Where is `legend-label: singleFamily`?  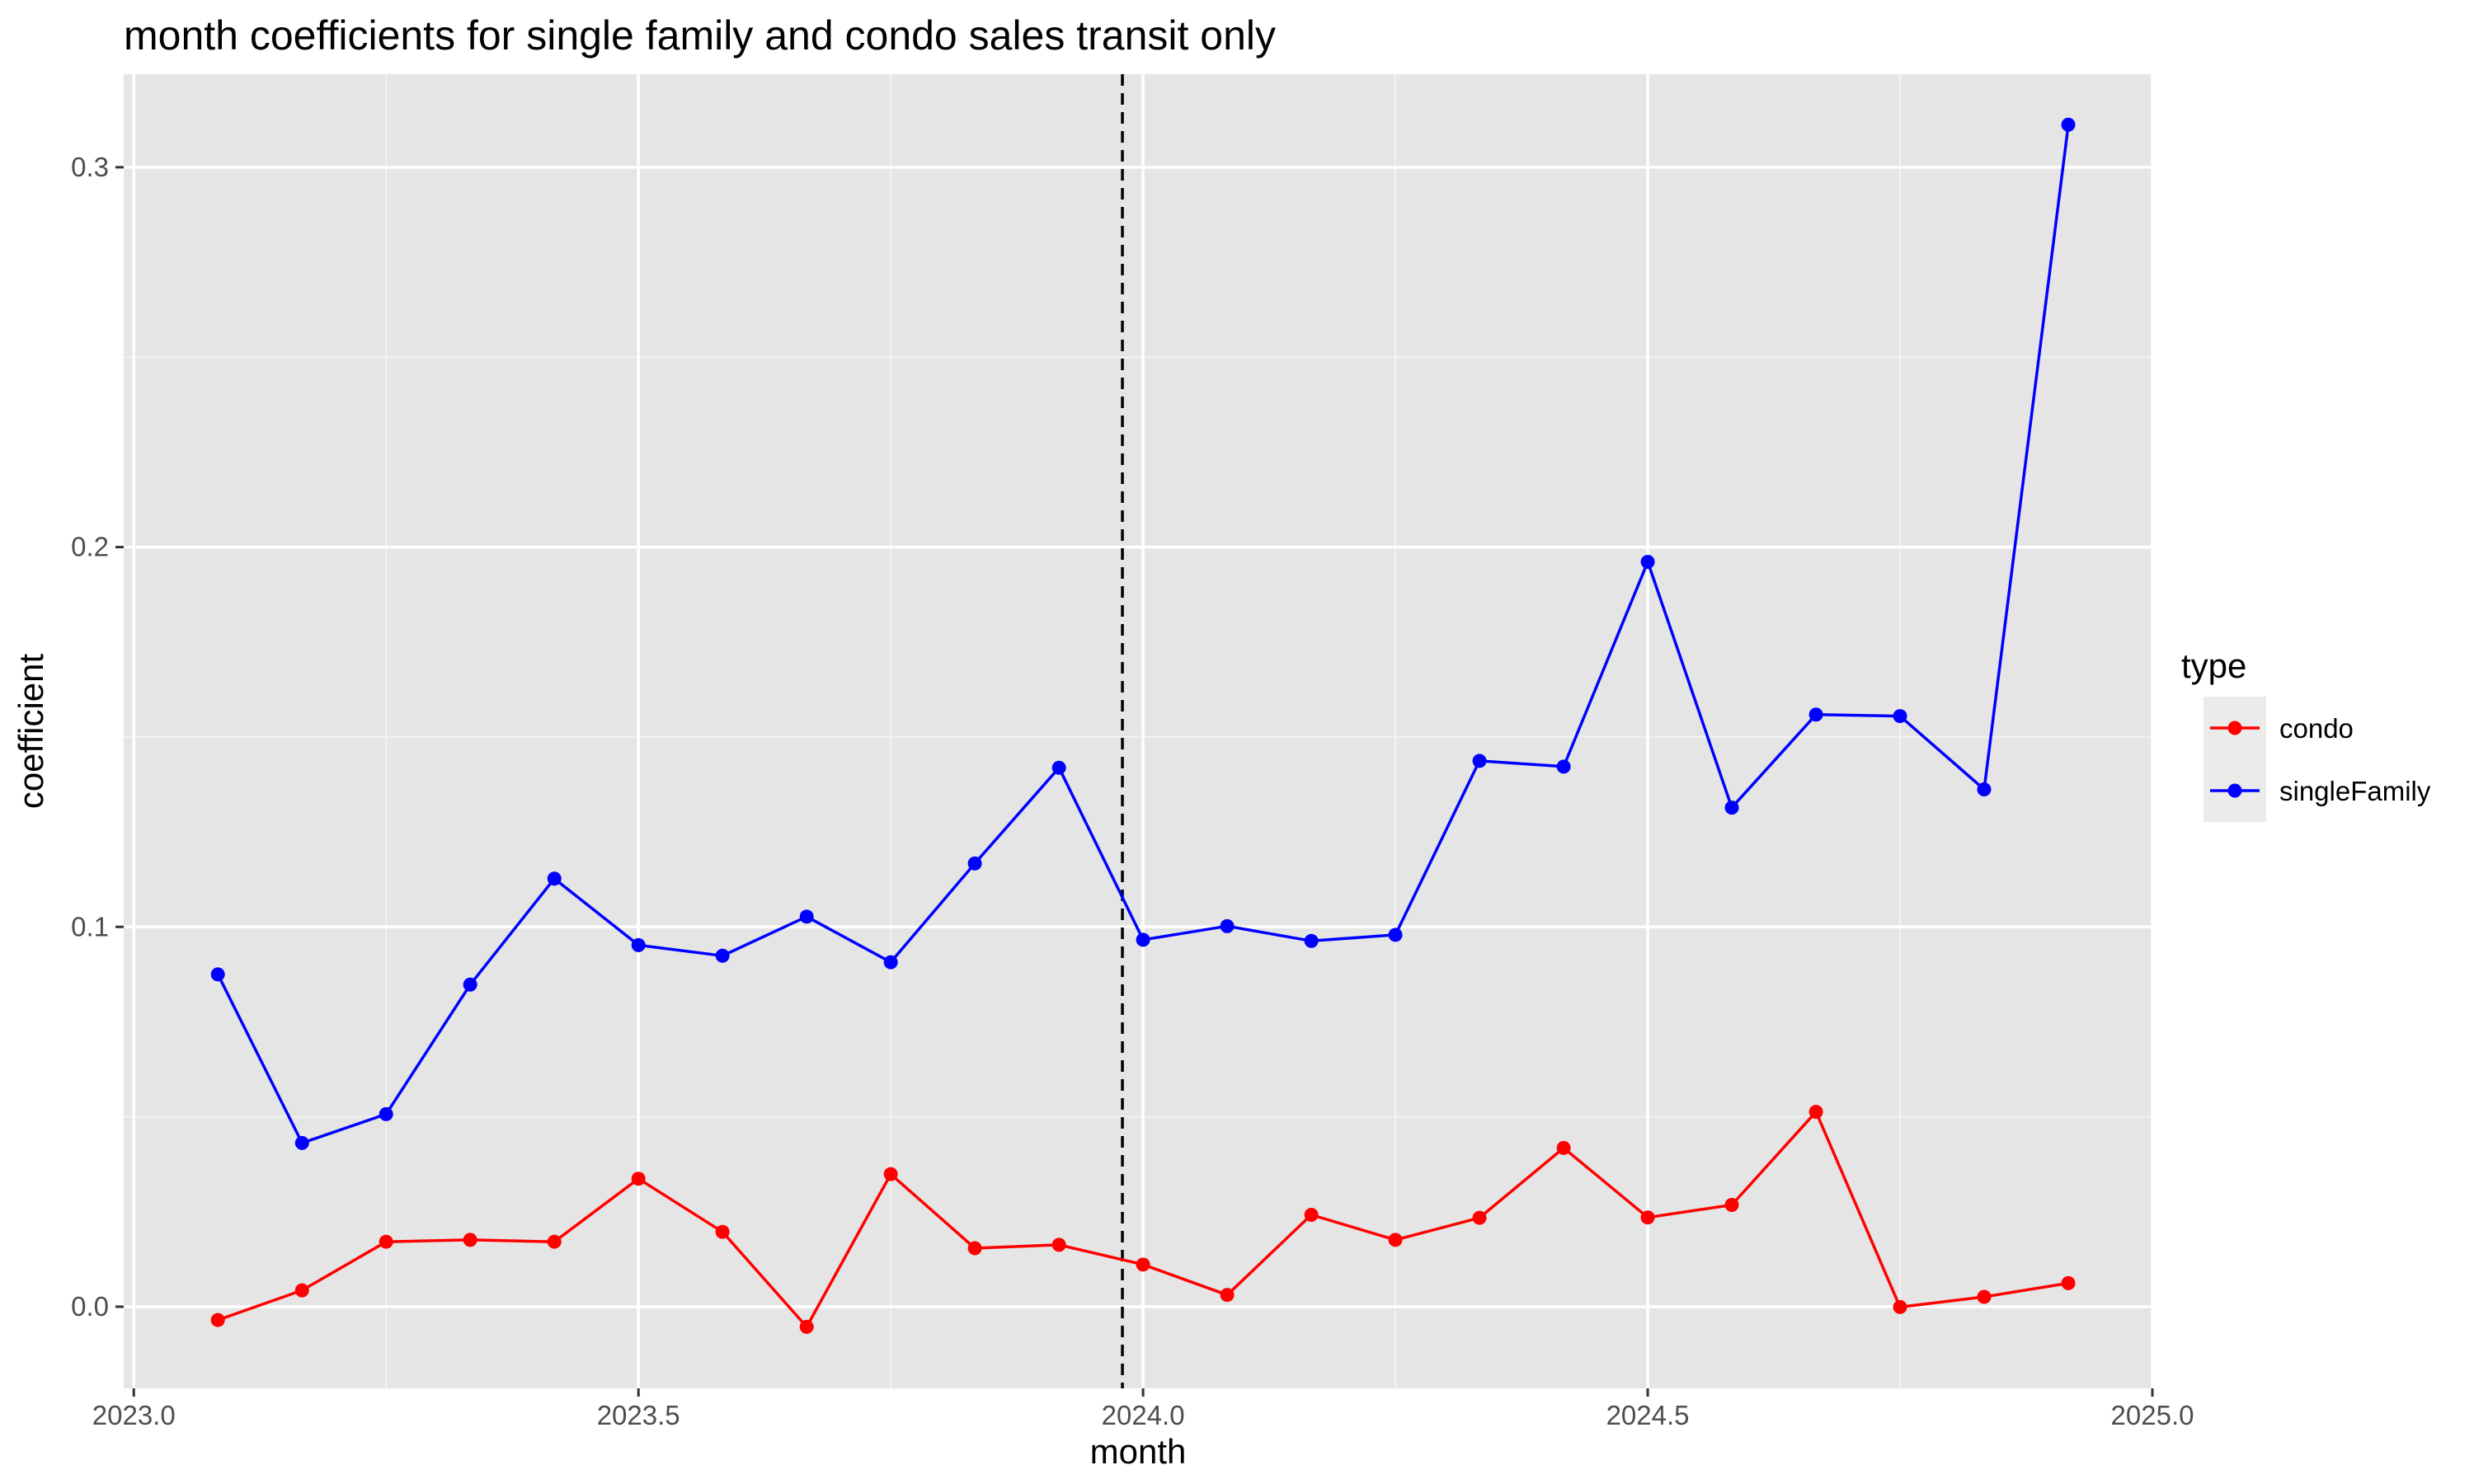
legend-label: singleFamily is located at coordinates (2355, 791).